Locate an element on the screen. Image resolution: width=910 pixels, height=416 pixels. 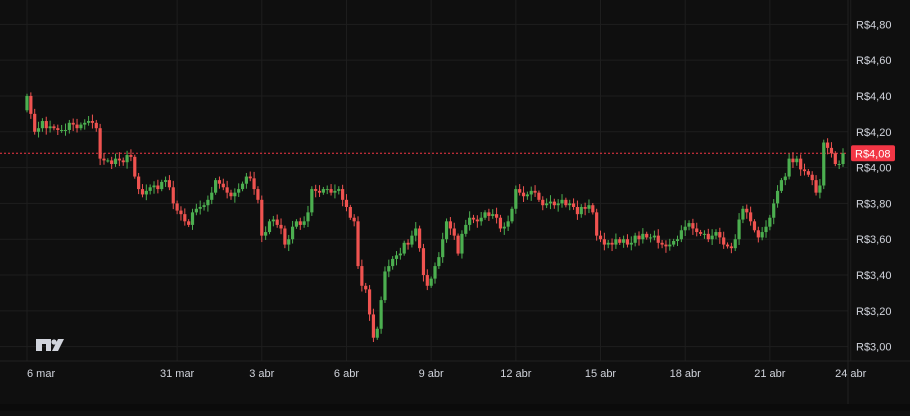
last-price-badge is located at coordinates (873, 153).